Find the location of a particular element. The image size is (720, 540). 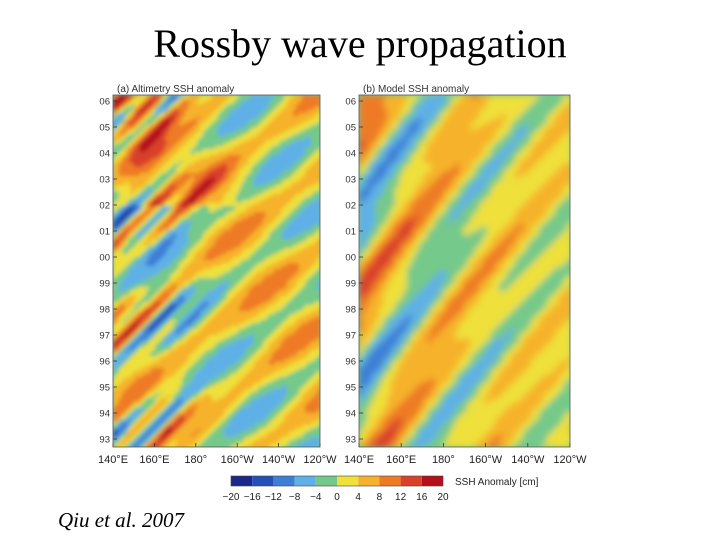

altimetry-x-tick-label: 120°W is located at coordinates (320, 460).